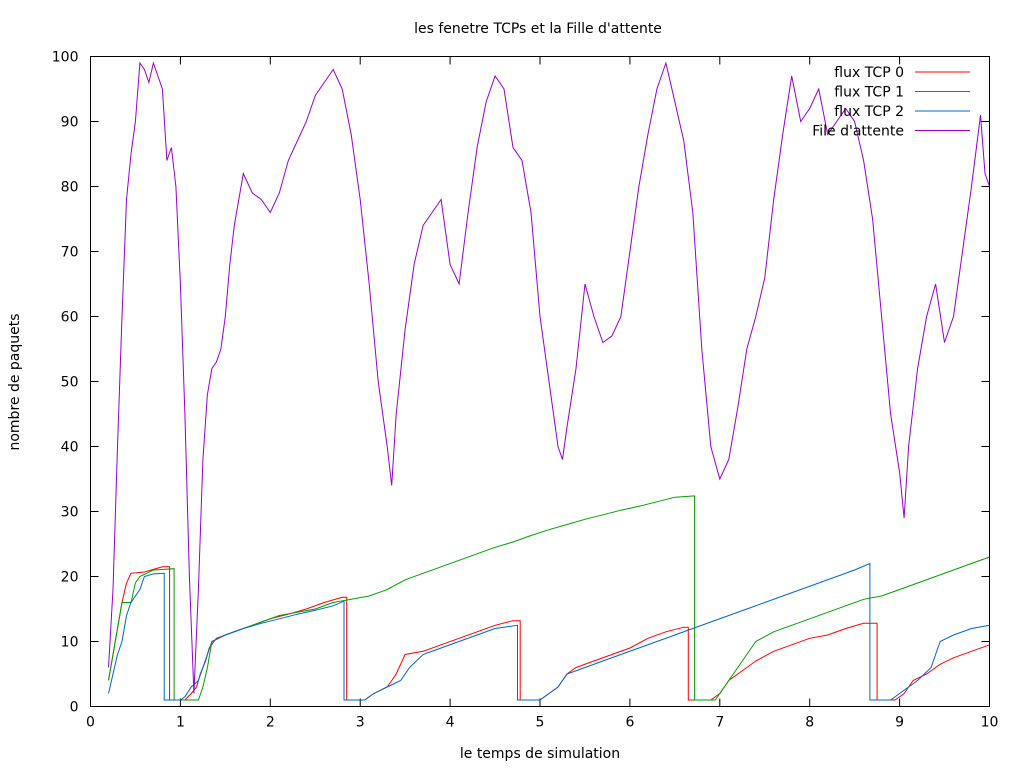  What do you see at coordinates (990, 723) in the screenshot?
I see `x-tick-label: 10` at bounding box center [990, 723].